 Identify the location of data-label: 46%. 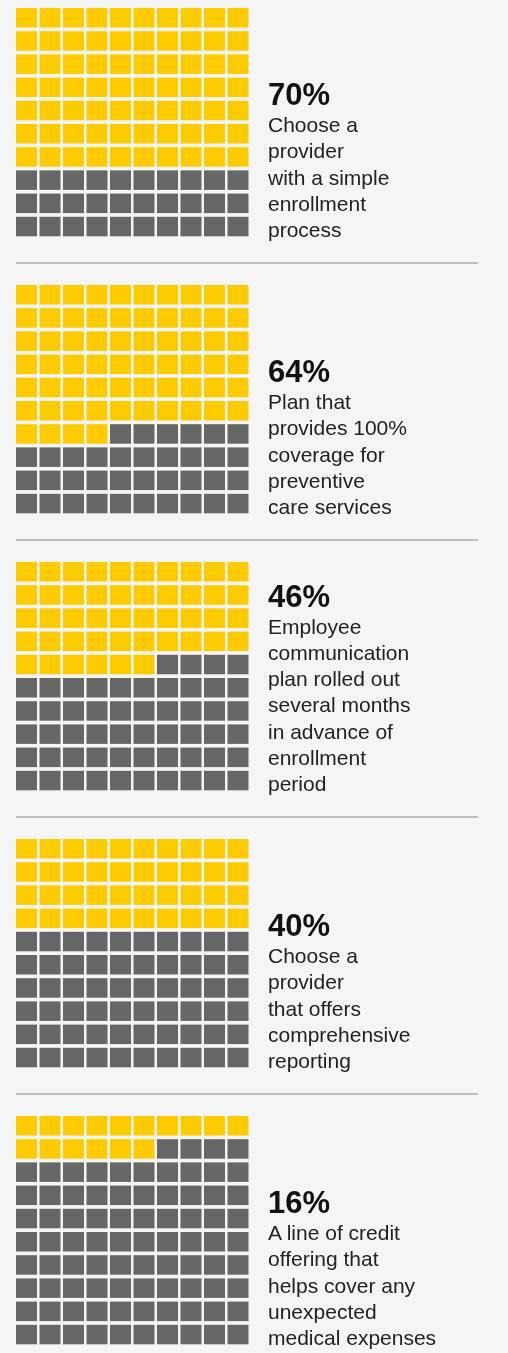
(299, 596).